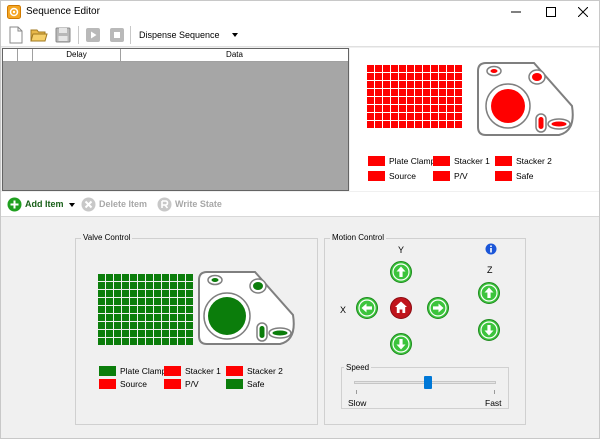 Image resolution: width=600 pixels, height=439 pixels. Describe the element at coordinates (427, 382) in the screenshot. I see `speed-slider-thumb` at that location.